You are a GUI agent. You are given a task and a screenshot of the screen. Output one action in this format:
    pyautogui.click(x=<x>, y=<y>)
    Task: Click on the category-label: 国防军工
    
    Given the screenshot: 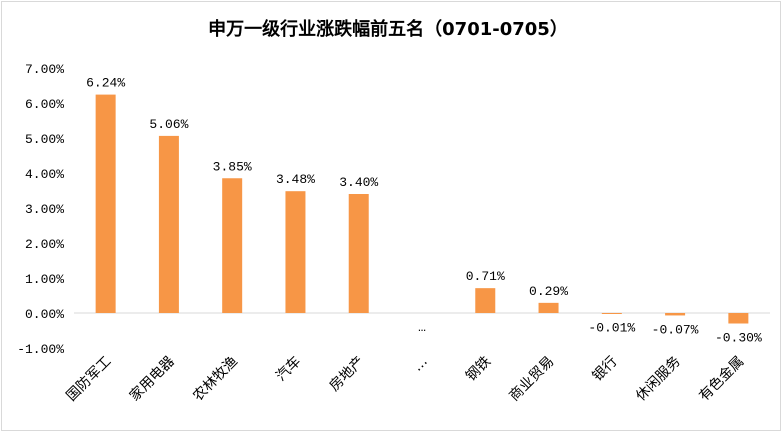 What is the action you would take?
    pyautogui.click(x=89, y=379)
    